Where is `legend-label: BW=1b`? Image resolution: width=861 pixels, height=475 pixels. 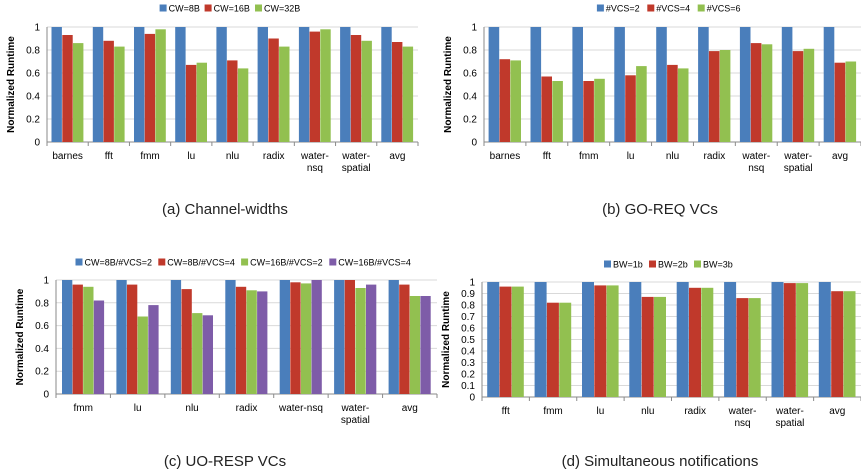
legend-label: BW=1b is located at coordinates (628, 265).